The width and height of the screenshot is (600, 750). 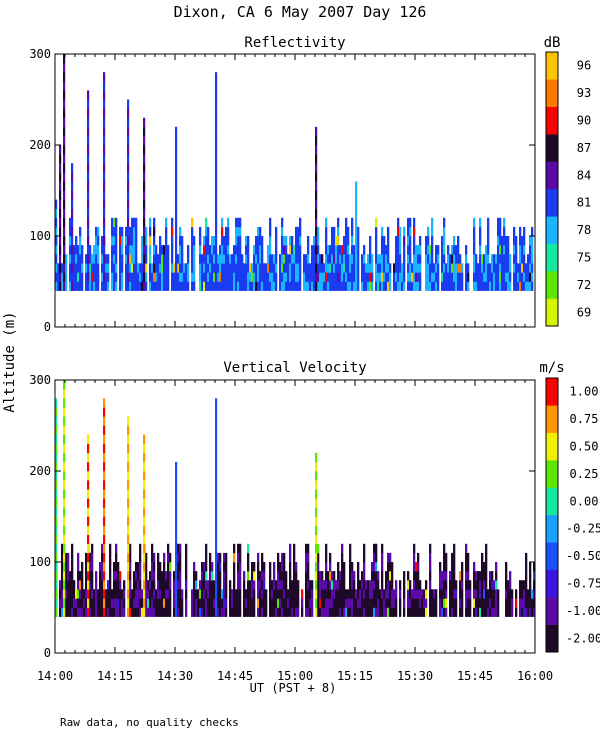 What do you see at coordinates (47, 653) in the screenshot?
I see `y-tick-label: 0` at bounding box center [47, 653].